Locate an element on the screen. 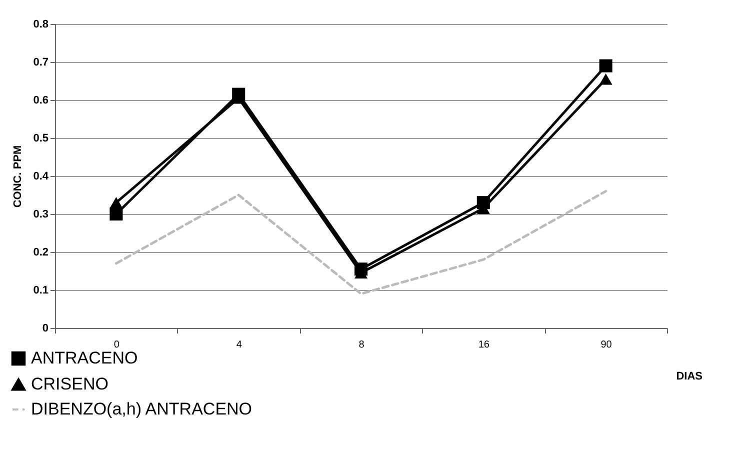 Image resolution: width=752 pixels, height=449 pixels. y-tick-label: 0.8 is located at coordinates (40, 24).